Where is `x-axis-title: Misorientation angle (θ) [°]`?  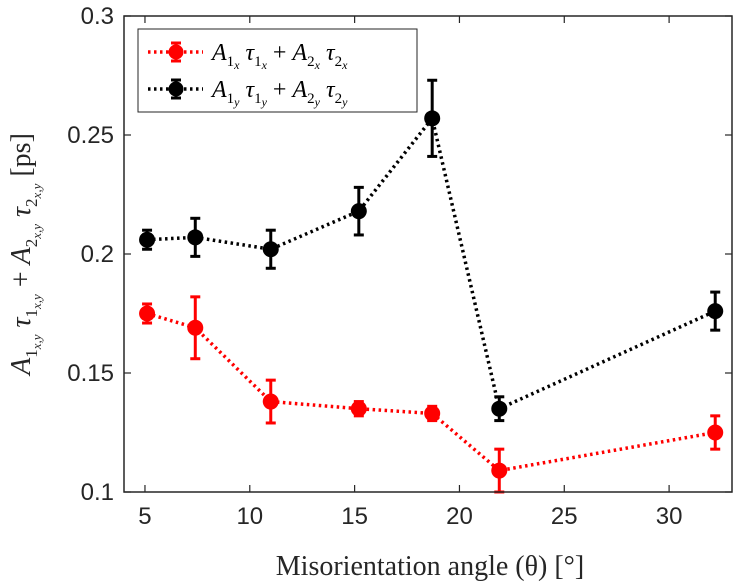 x-axis-title: Misorientation angle (θ) [°] is located at coordinates (430, 566).